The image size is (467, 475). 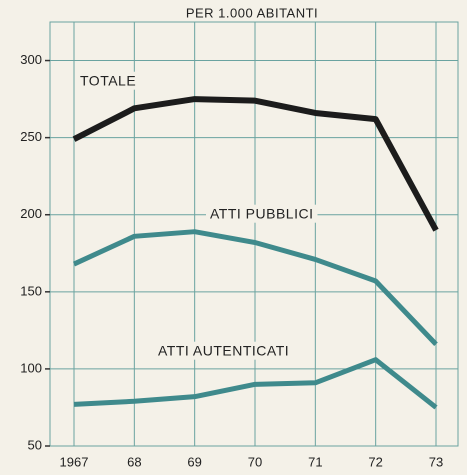 What do you see at coordinates (31, 290) in the screenshot?
I see `y-tick-label: 150` at bounding box center [31, 290].